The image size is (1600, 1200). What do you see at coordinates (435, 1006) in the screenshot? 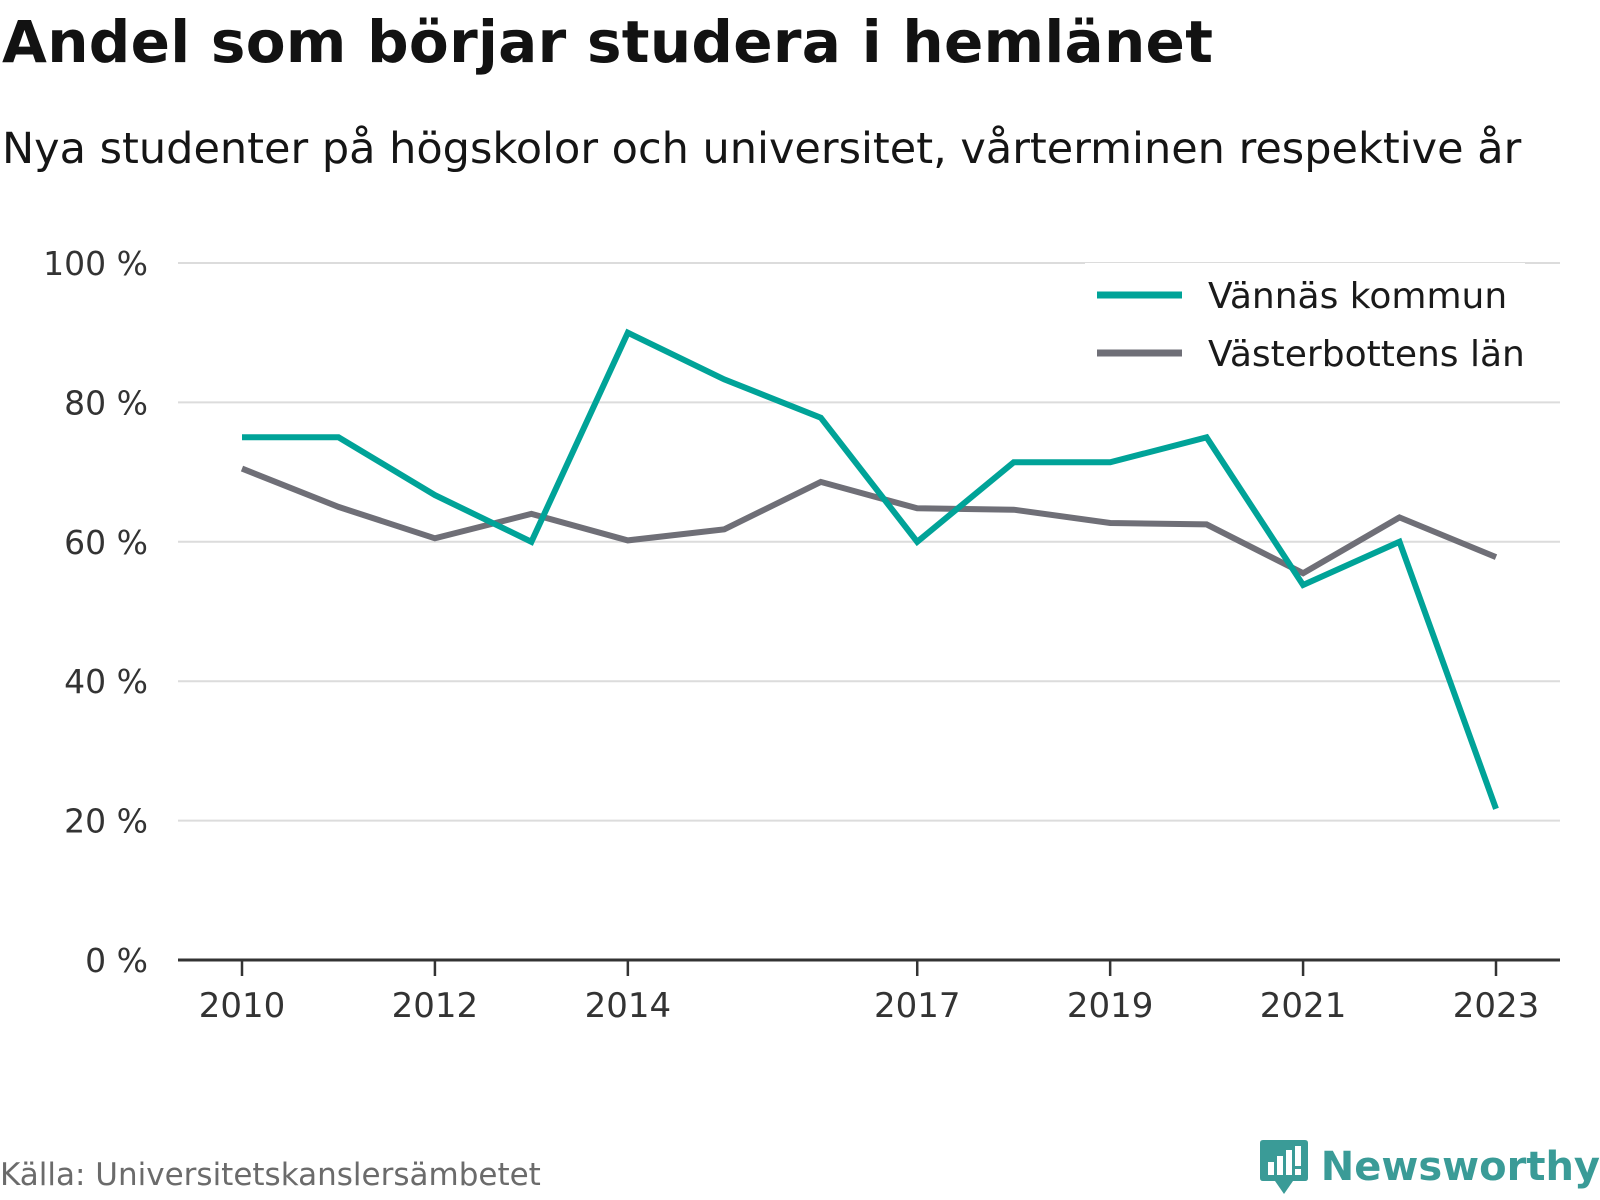
I see `x-tick-label: 2012` at bounding box center [435, 1006].